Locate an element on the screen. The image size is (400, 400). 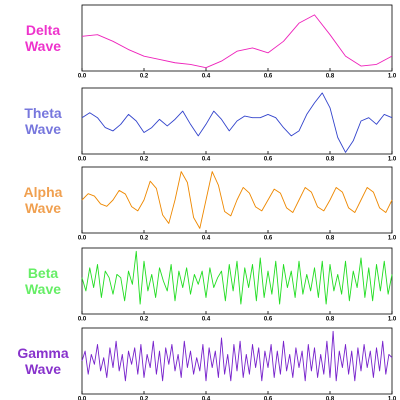
wave-title: Gamma Wave is located at coordinates (43, 361).